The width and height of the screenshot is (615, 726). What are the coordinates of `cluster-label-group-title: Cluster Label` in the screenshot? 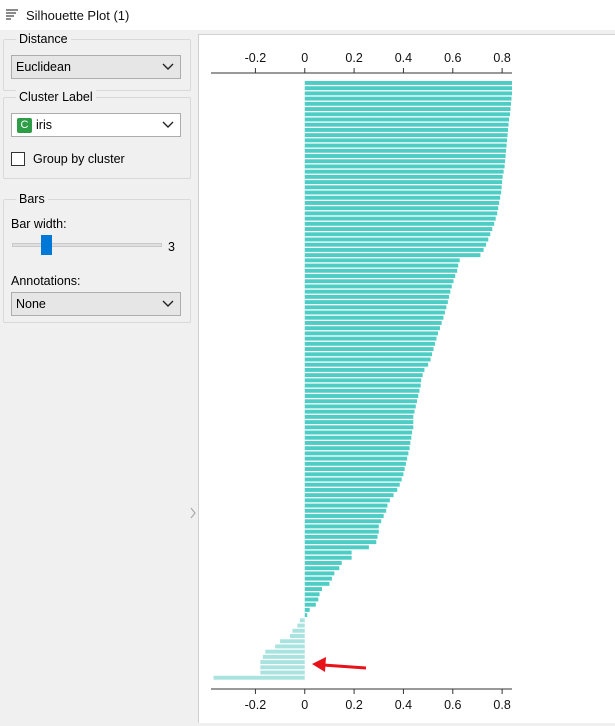 It's located at (56, 97).